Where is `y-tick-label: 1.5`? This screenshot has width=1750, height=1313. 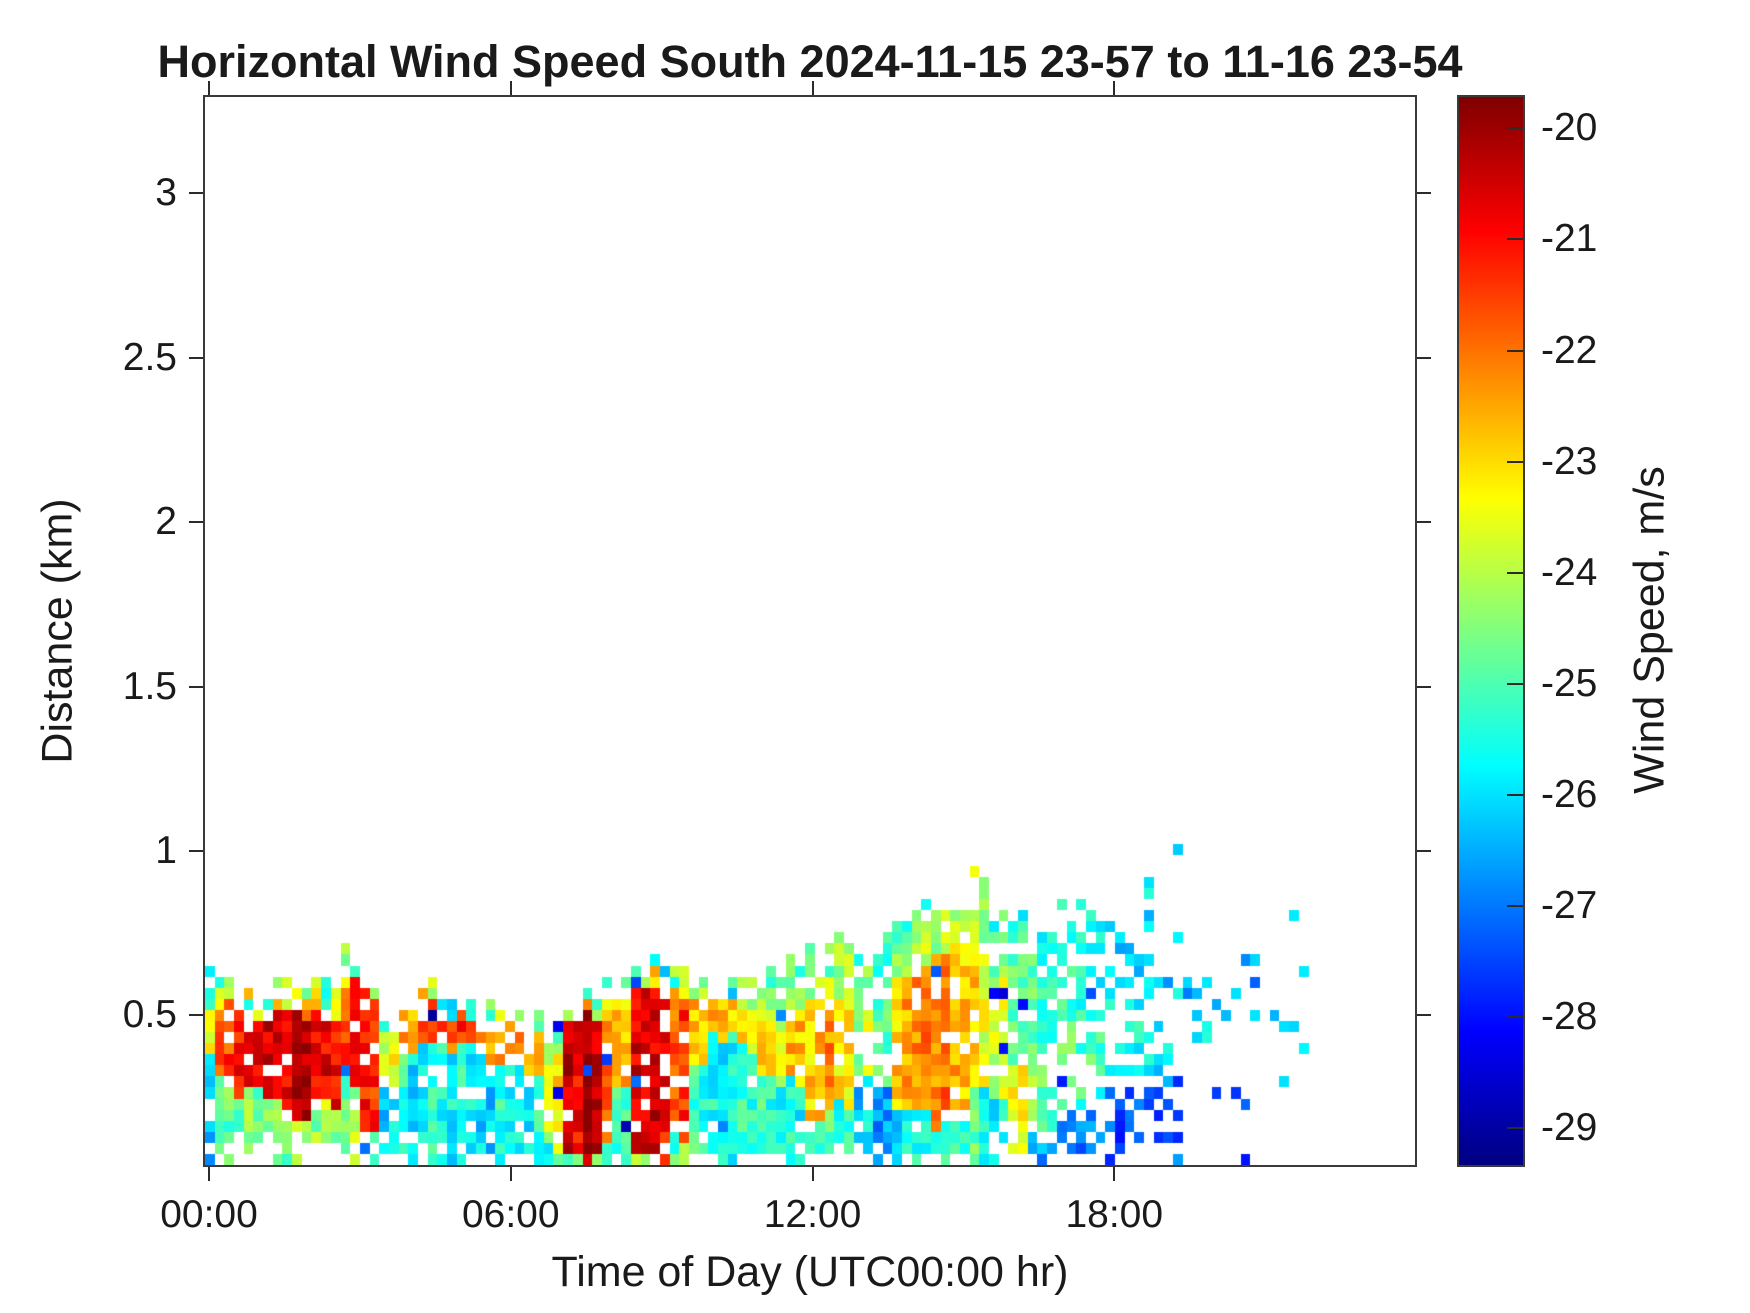
y-tick-label: 1.5 is located at coordinates (149, 686).